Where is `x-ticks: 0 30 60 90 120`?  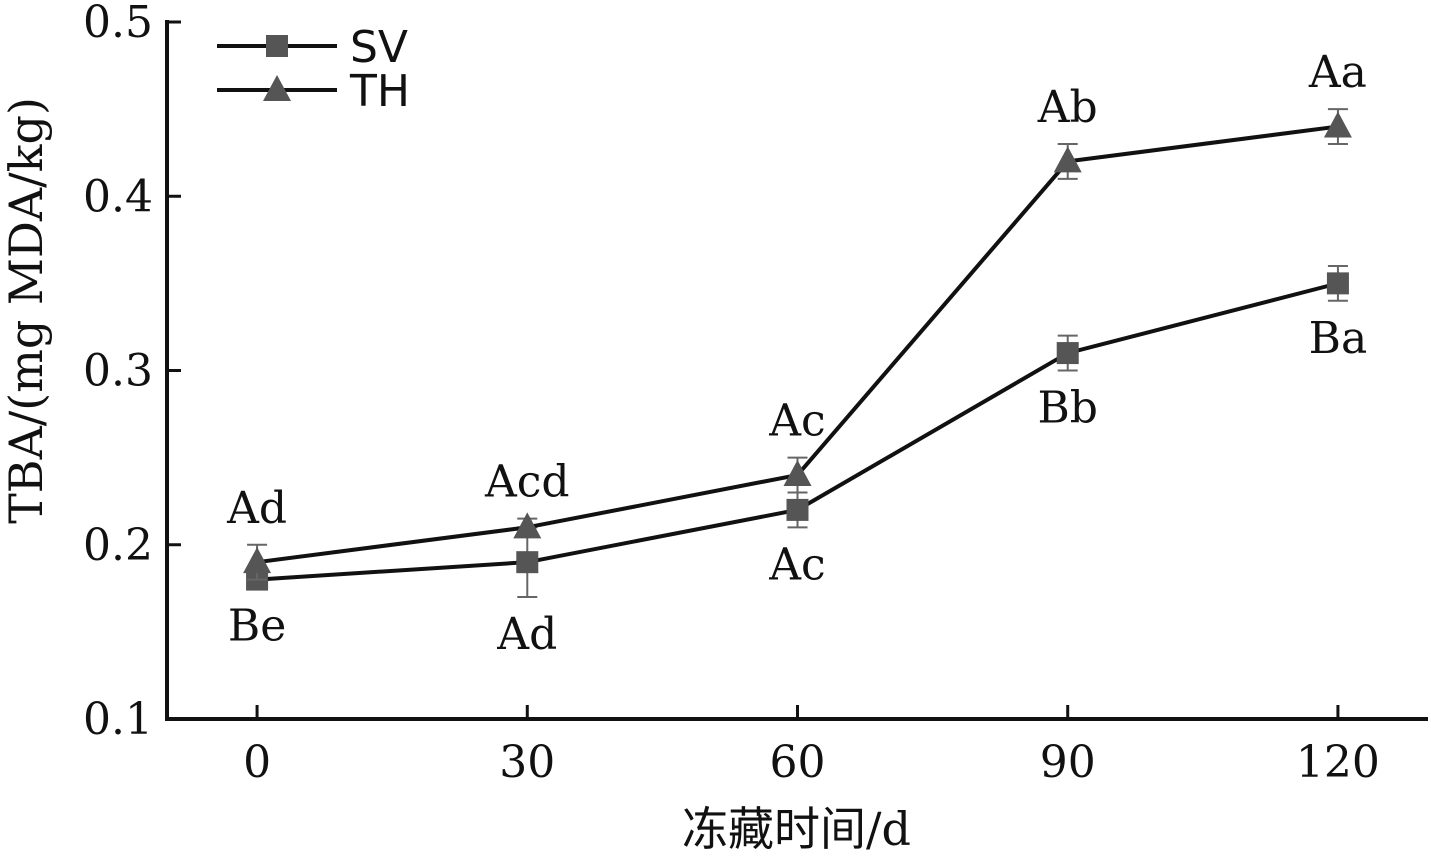
x-ticks: 0 30 60 90 120 is located at coordinates (811, 746).